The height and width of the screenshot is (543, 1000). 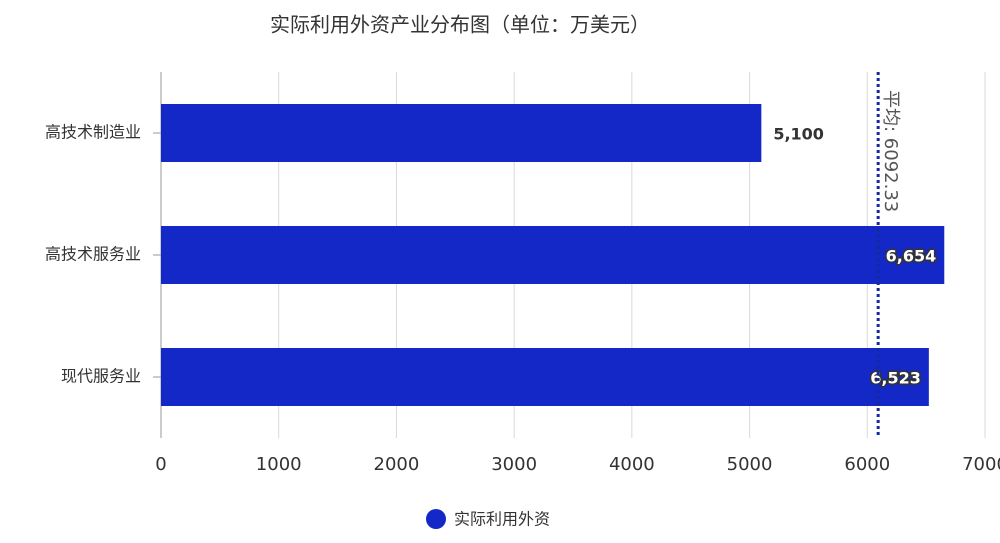 I want to click on average-label: 平均: 6092.33, so click(x=890, y=151).